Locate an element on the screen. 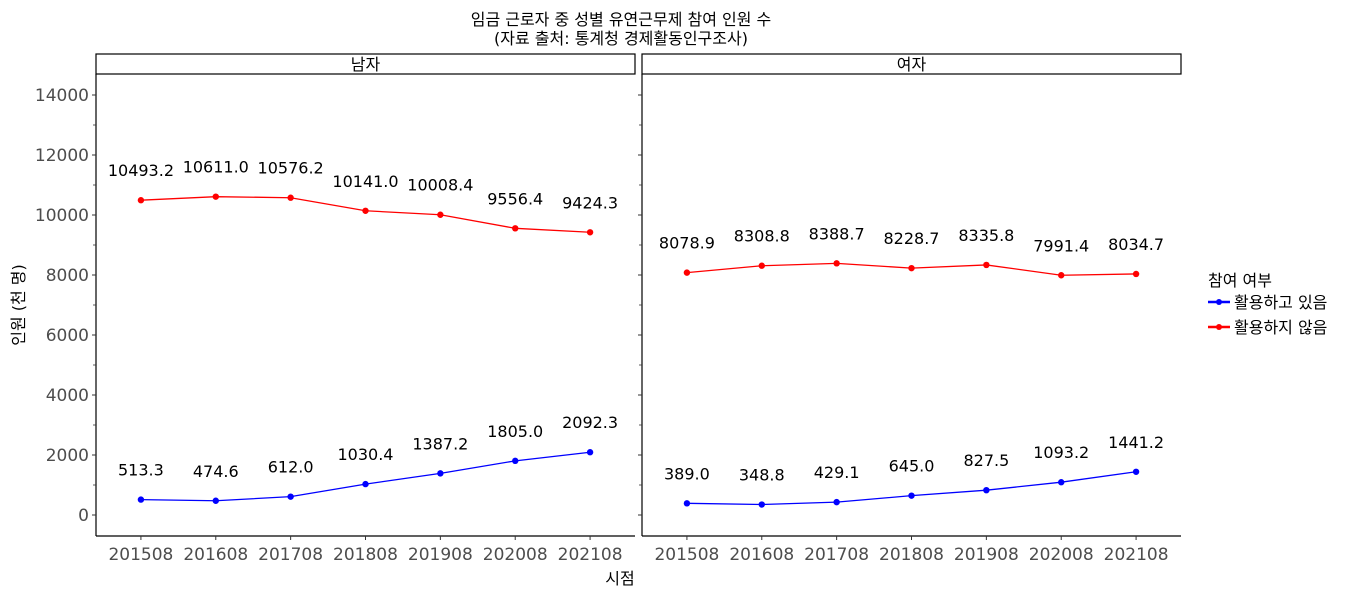  data-label: 1093.2 is located at coordinates (1061, 452).